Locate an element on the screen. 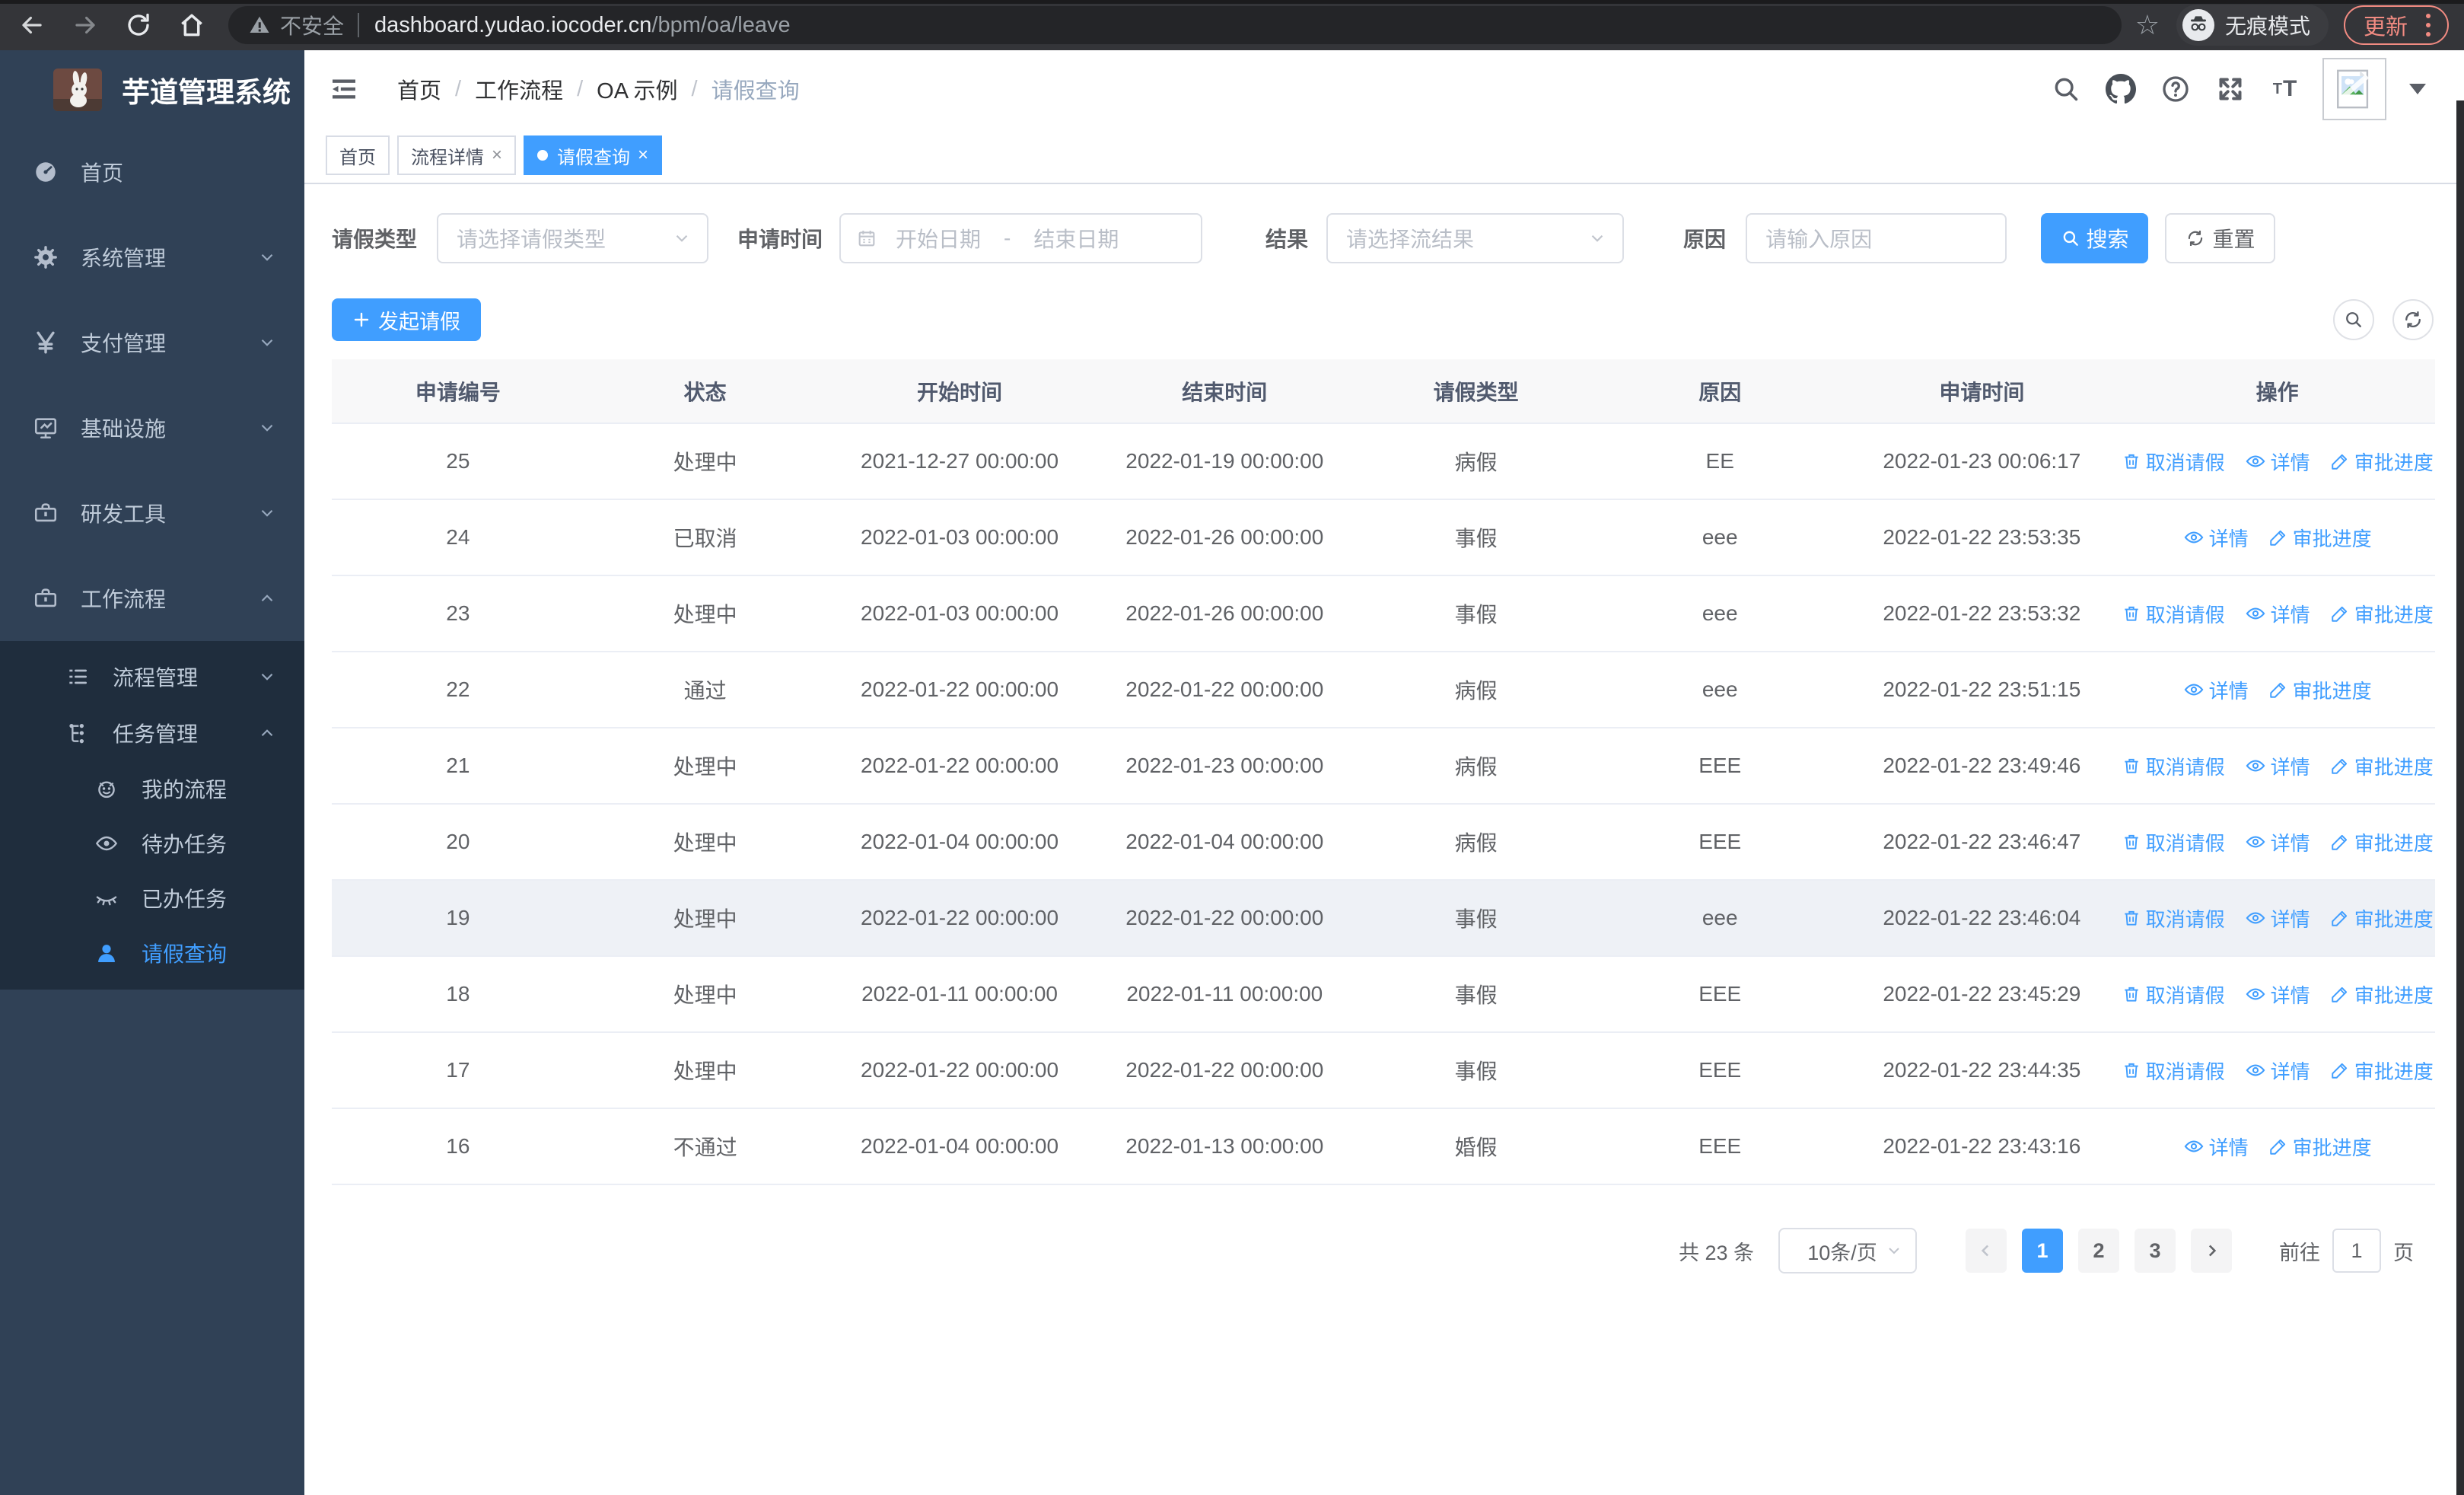 This screenshot has width=2464, height=1495. apply-time-range-picker: 开始日期 - 结束日期 is located at coordinates (1021, 238).